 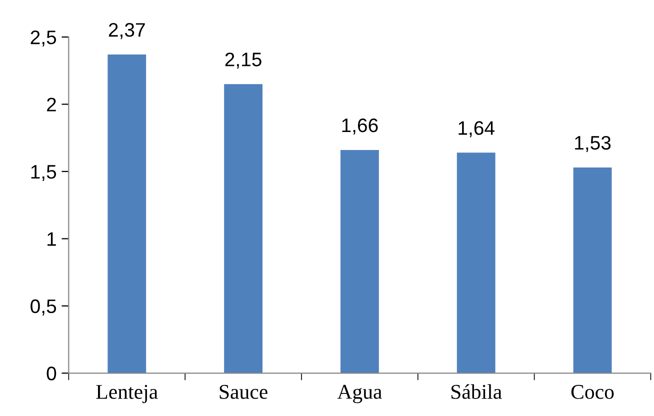 What do you see at coordinates (52, 239) in the screenshot?
I see `y-tick-label: 1` at bounding box center [52, 239].